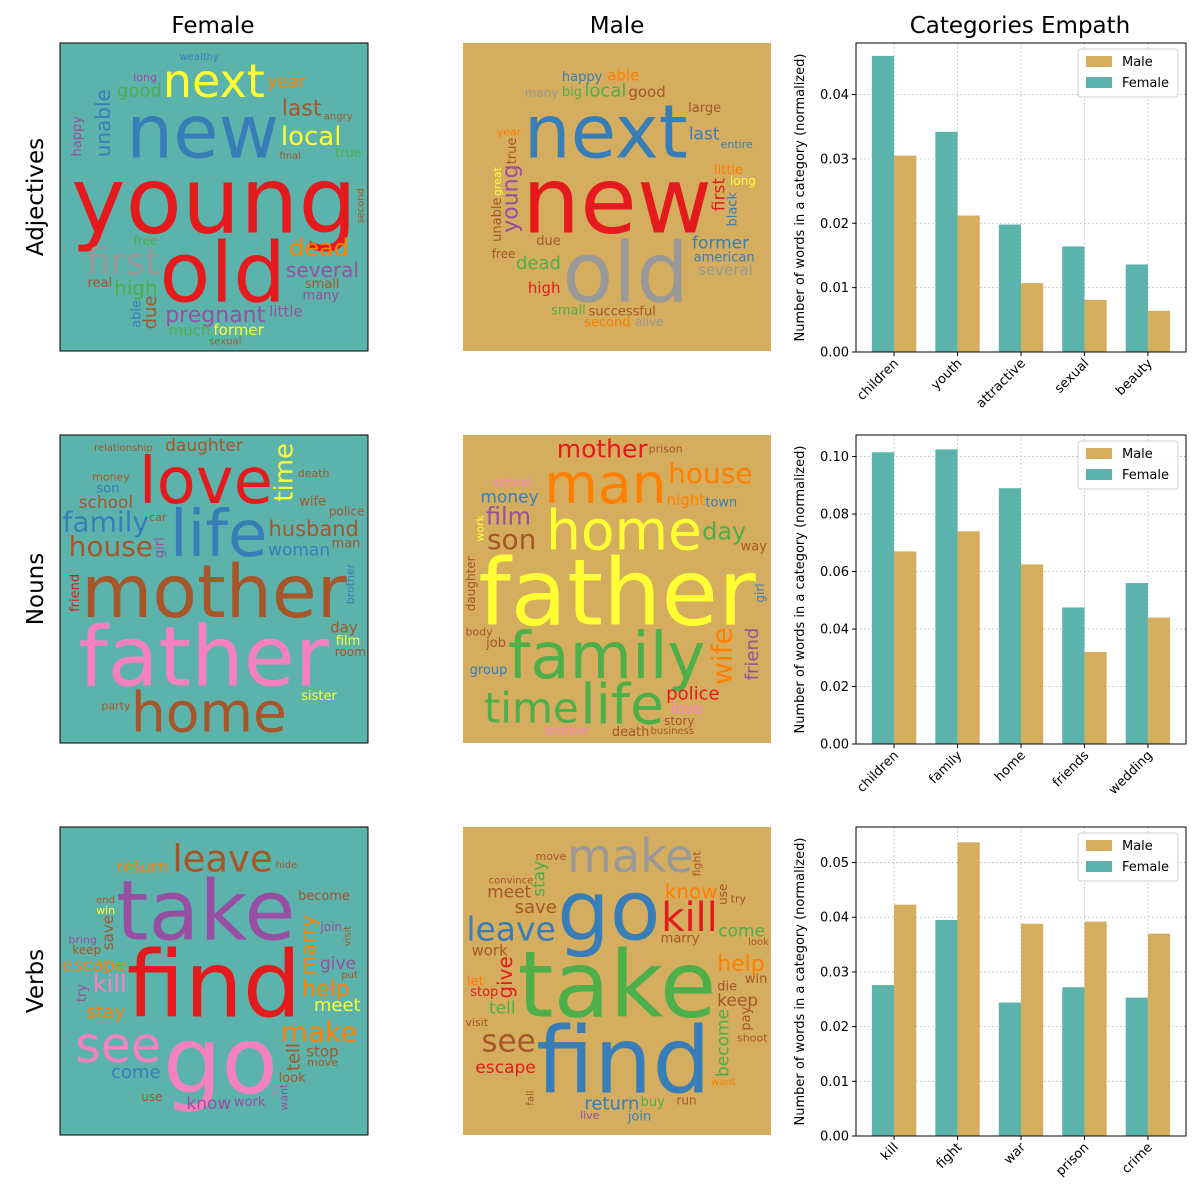  What do you see at coordinates (623, 1061) in the screenshot?
I see `wordcloud-word: find` at bounding box center [623, 1061].